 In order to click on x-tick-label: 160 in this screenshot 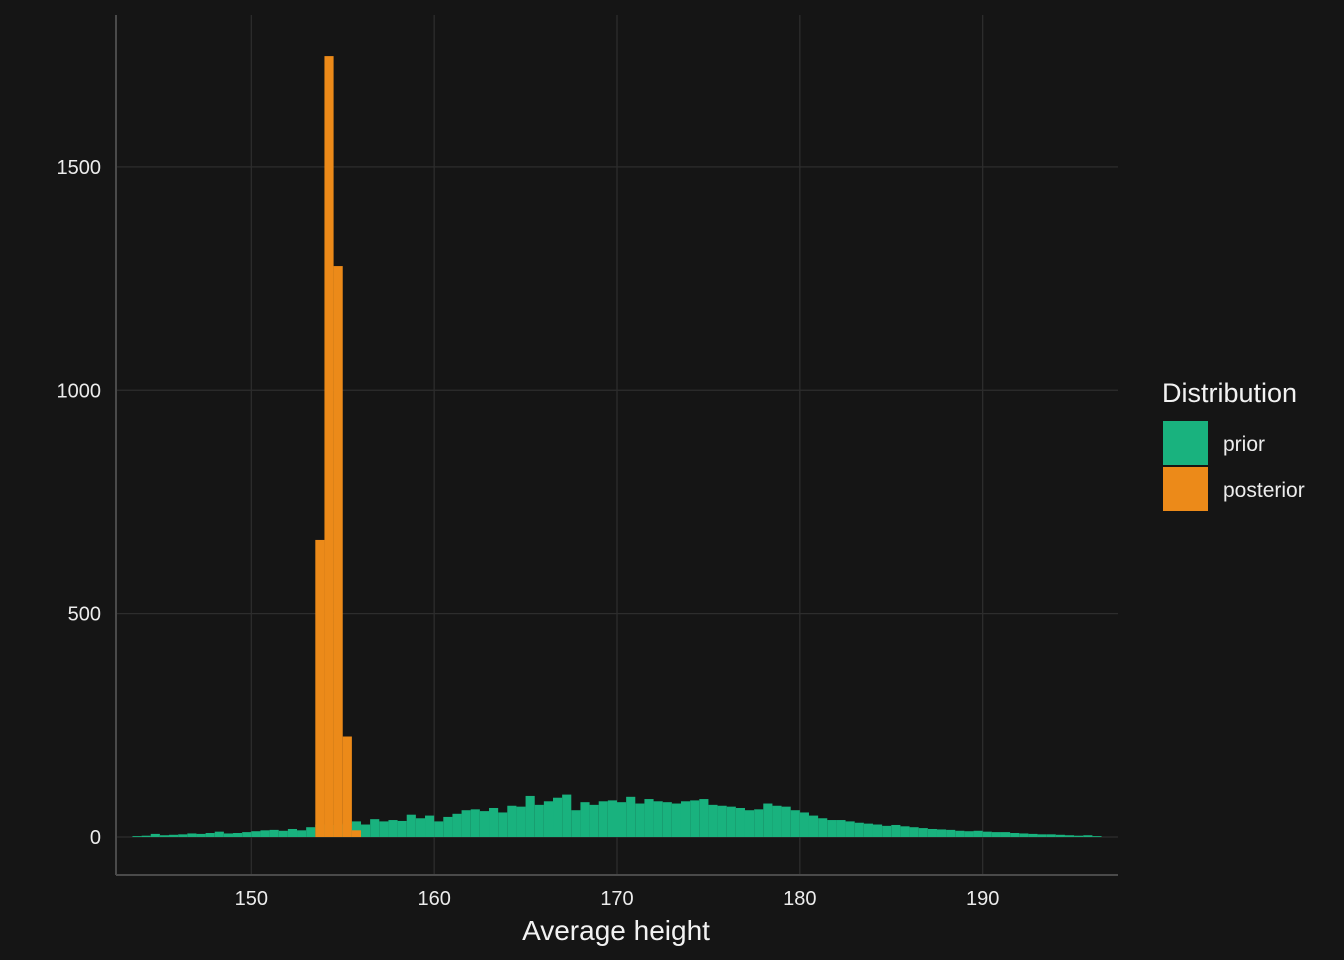, I will do `click(433, 899)`.